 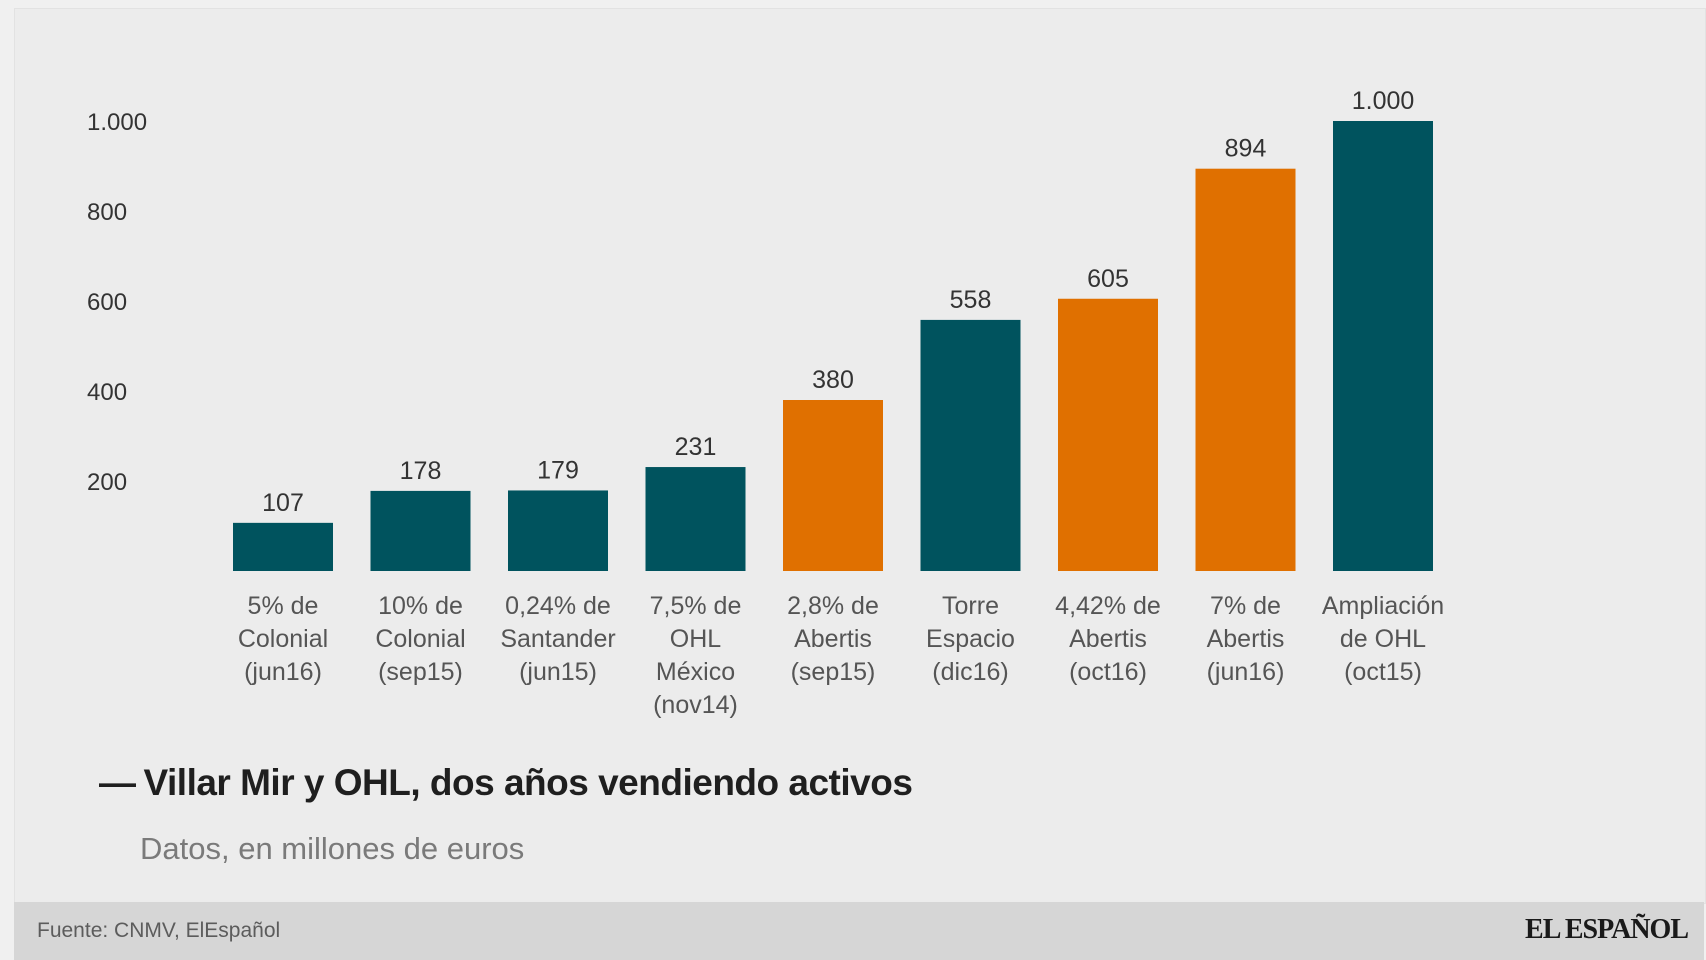 I want to click on category-label-line: Ampliación, so click(x=1383, y=606).